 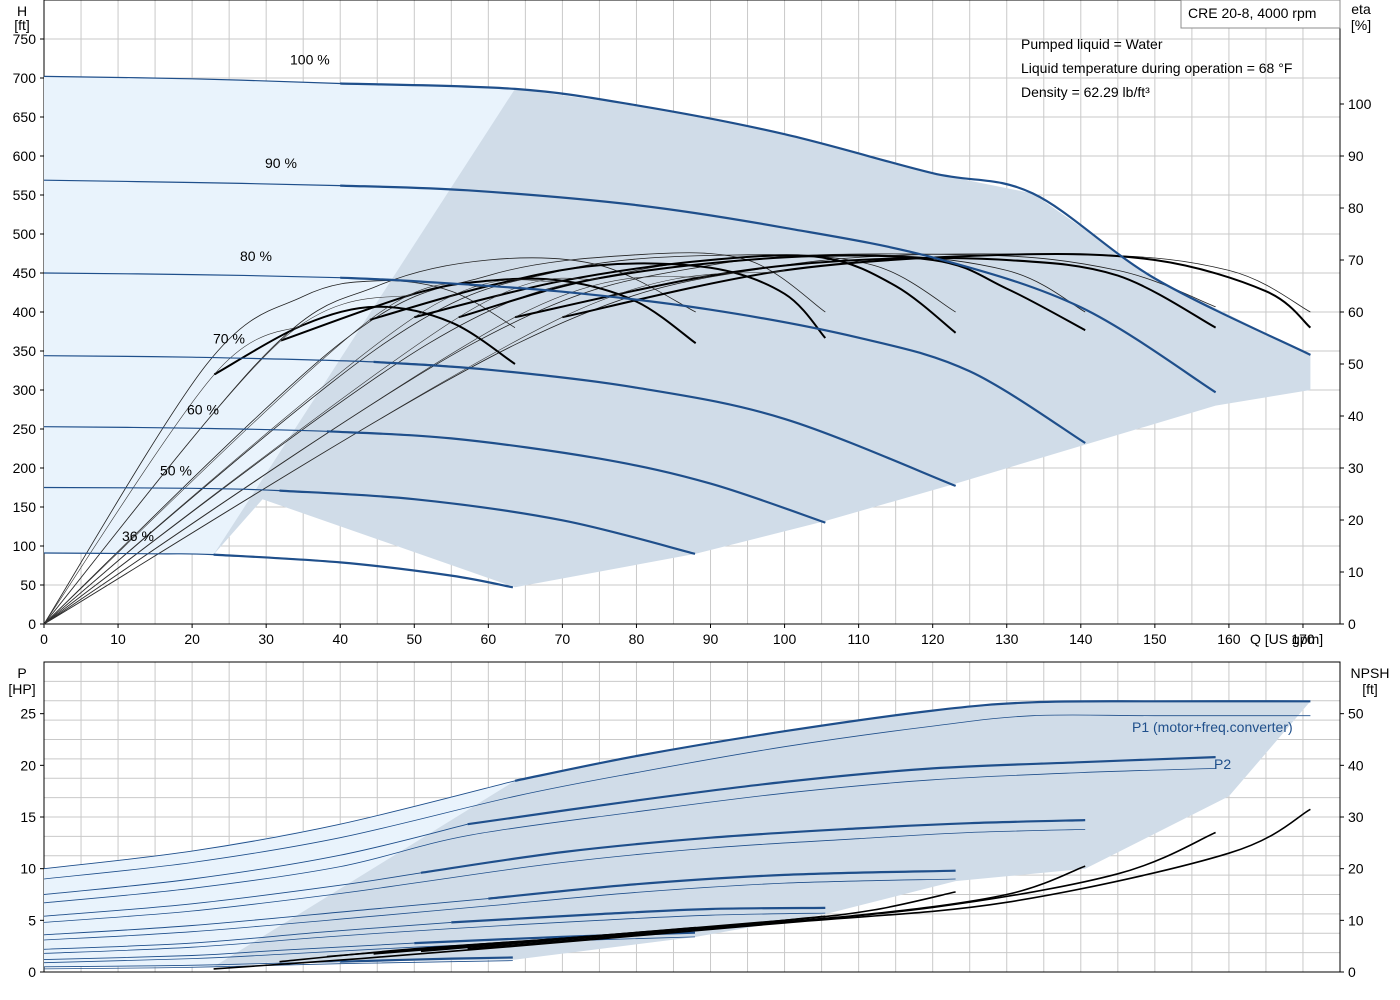 I want to click on y-right-tick-label: 80, so click(x=1356, y=208).